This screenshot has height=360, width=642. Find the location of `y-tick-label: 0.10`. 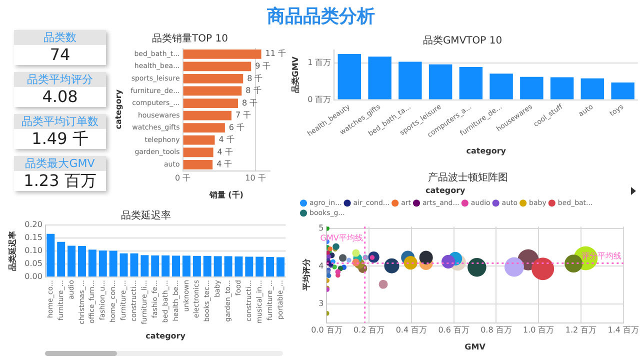

y-tick-label: 0.10 is located at coordinates (33, 251).